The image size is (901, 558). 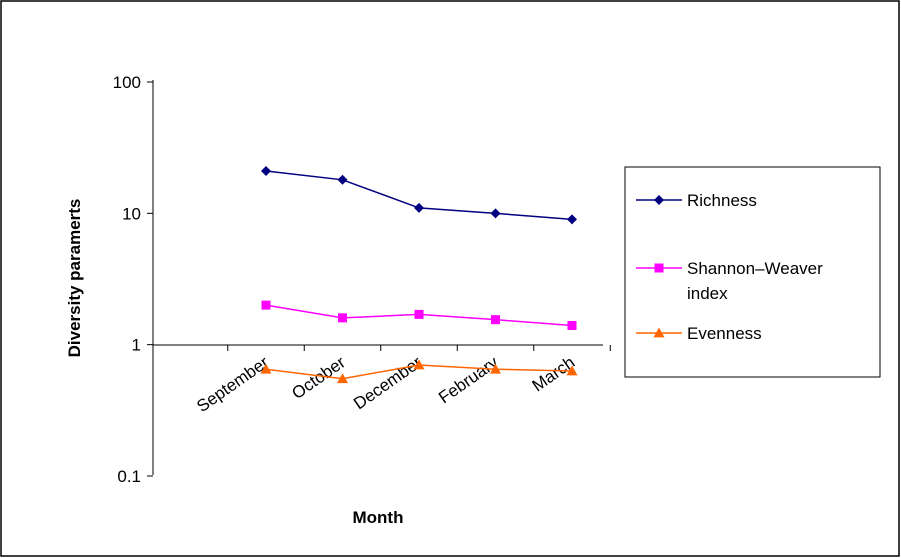 What do you see at coordinates (724, 333) in the screenshot?
I see `legend-label: Evenness` at bounding box center [724, 333].